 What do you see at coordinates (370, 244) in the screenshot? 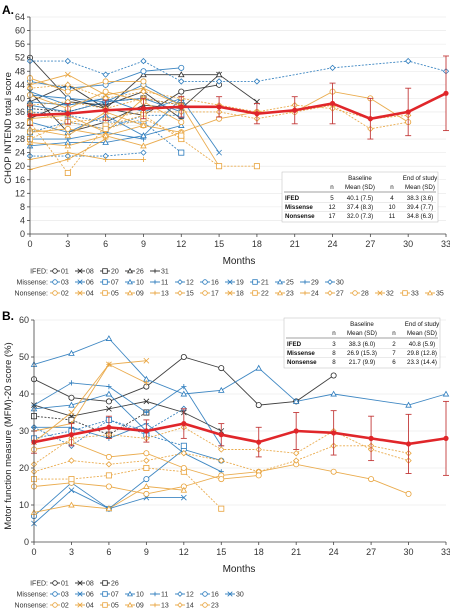
I see `x-tick-label-a: 27` at bounding box center [370, 244].